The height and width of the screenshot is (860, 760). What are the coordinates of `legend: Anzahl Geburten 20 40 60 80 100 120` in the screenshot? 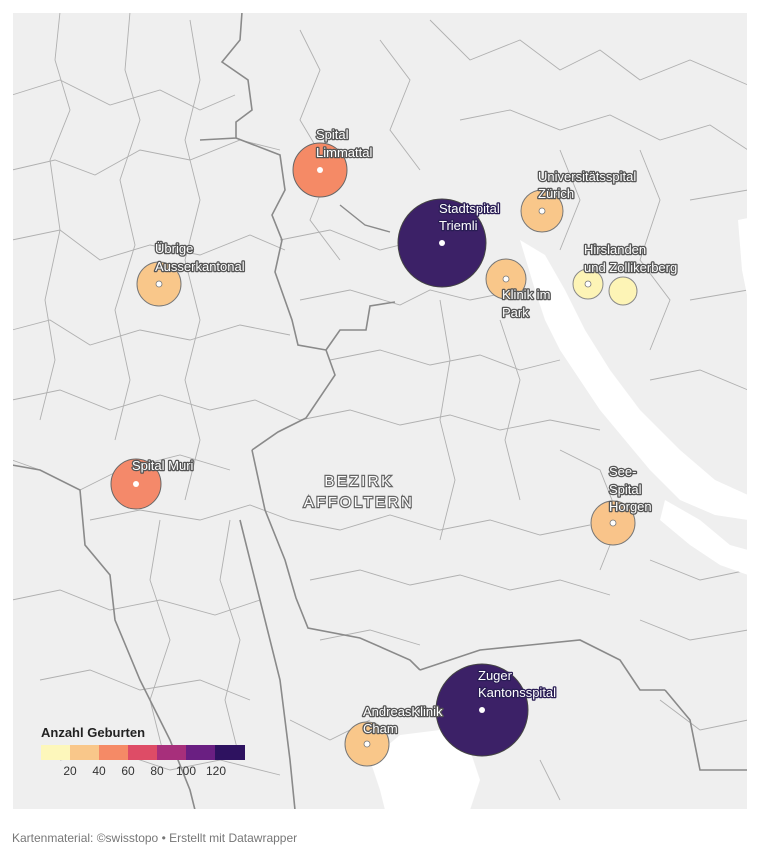 It's located at (143, 751).